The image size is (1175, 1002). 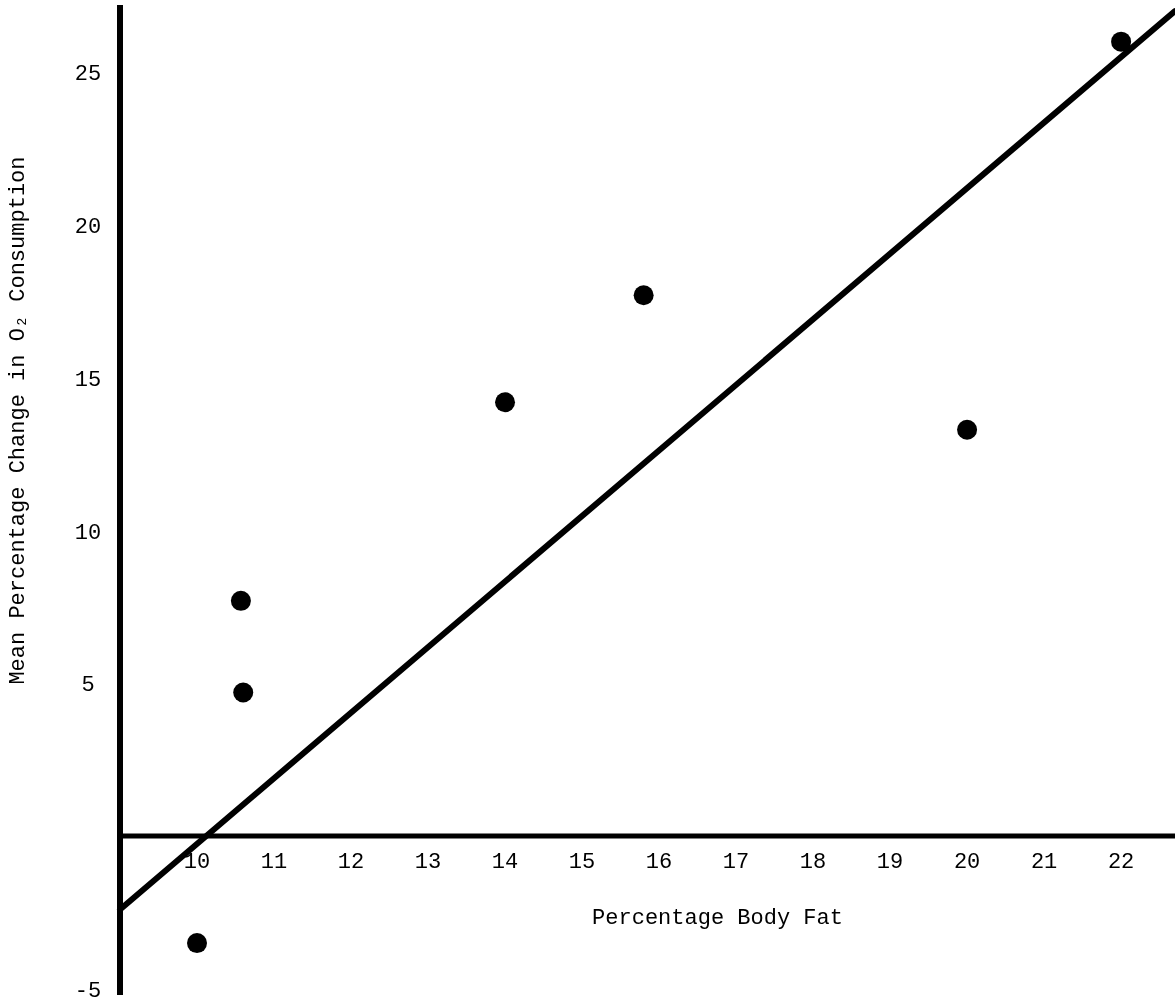 What do you see at coordinates (88, 686) in the screenshot?
I see `y-tick-label: 5` at bounding box center [88, 686].